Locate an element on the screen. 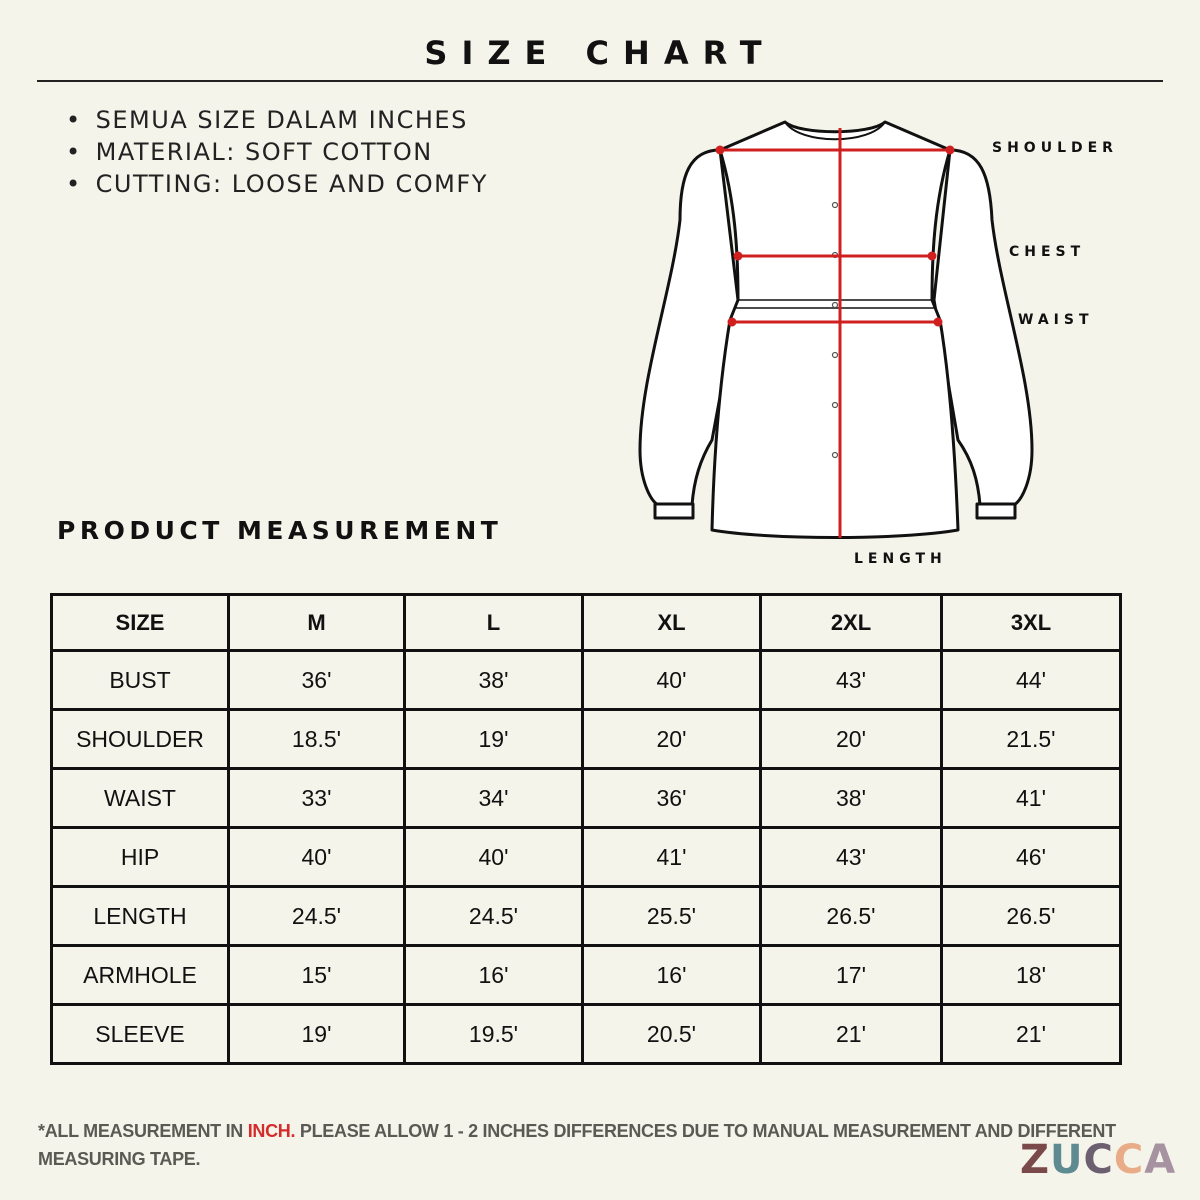 The image size is (1200, 1200). note-item: SEMUA SIZE DALAM INCHES is located at coordinates (277, 120).